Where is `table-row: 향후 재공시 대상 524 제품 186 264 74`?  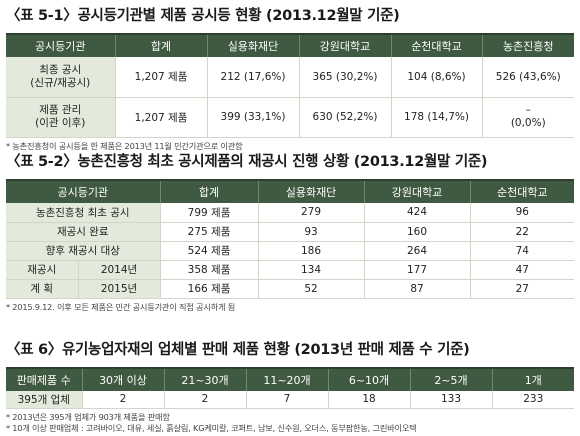
table-row: 향후 재공시 대상 524 제품 186 264 74 is located at coordinates (290, 251).